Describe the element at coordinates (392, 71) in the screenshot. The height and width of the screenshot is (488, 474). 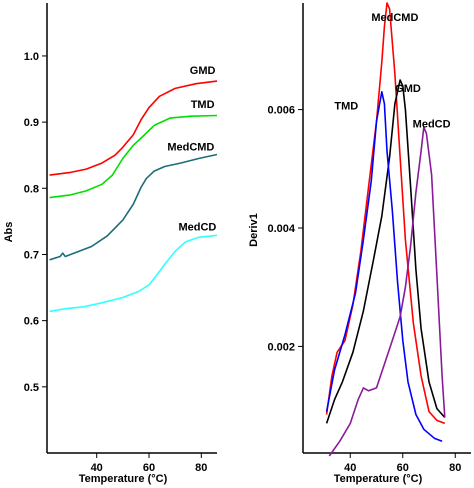
I see `right-series-labels: MedCMD GMD TMD MedCD` at that location.